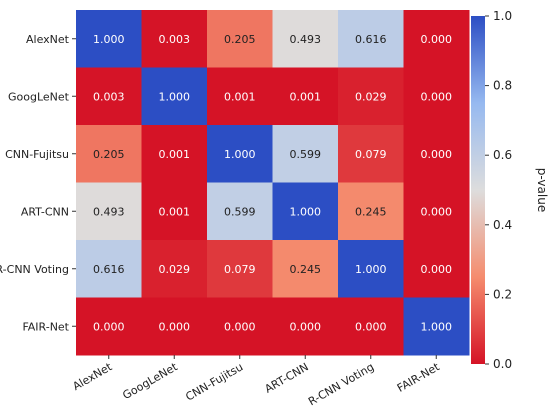  I want to click on y-tick-label: ART-CNN, so click(45, 211).